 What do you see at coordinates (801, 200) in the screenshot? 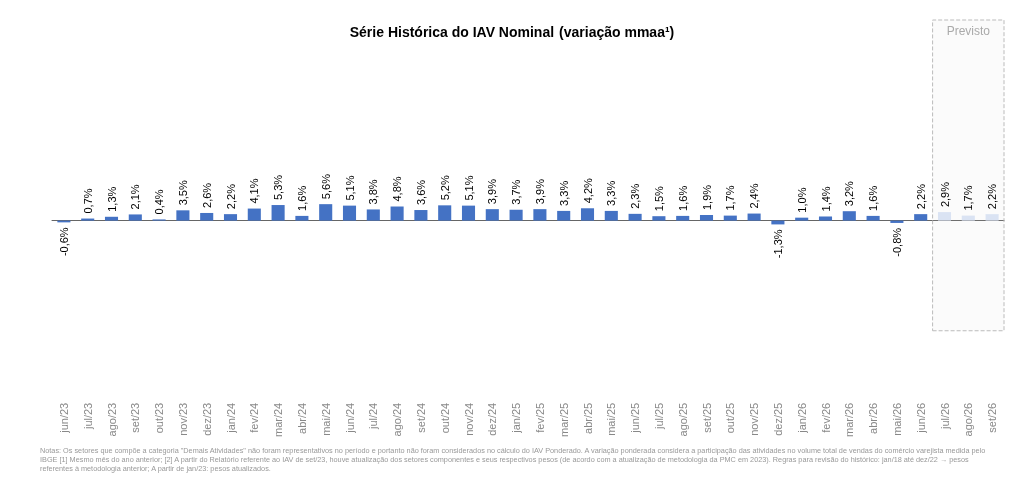
I see `data-label: 1,0%` at bounding box center [801, 200].